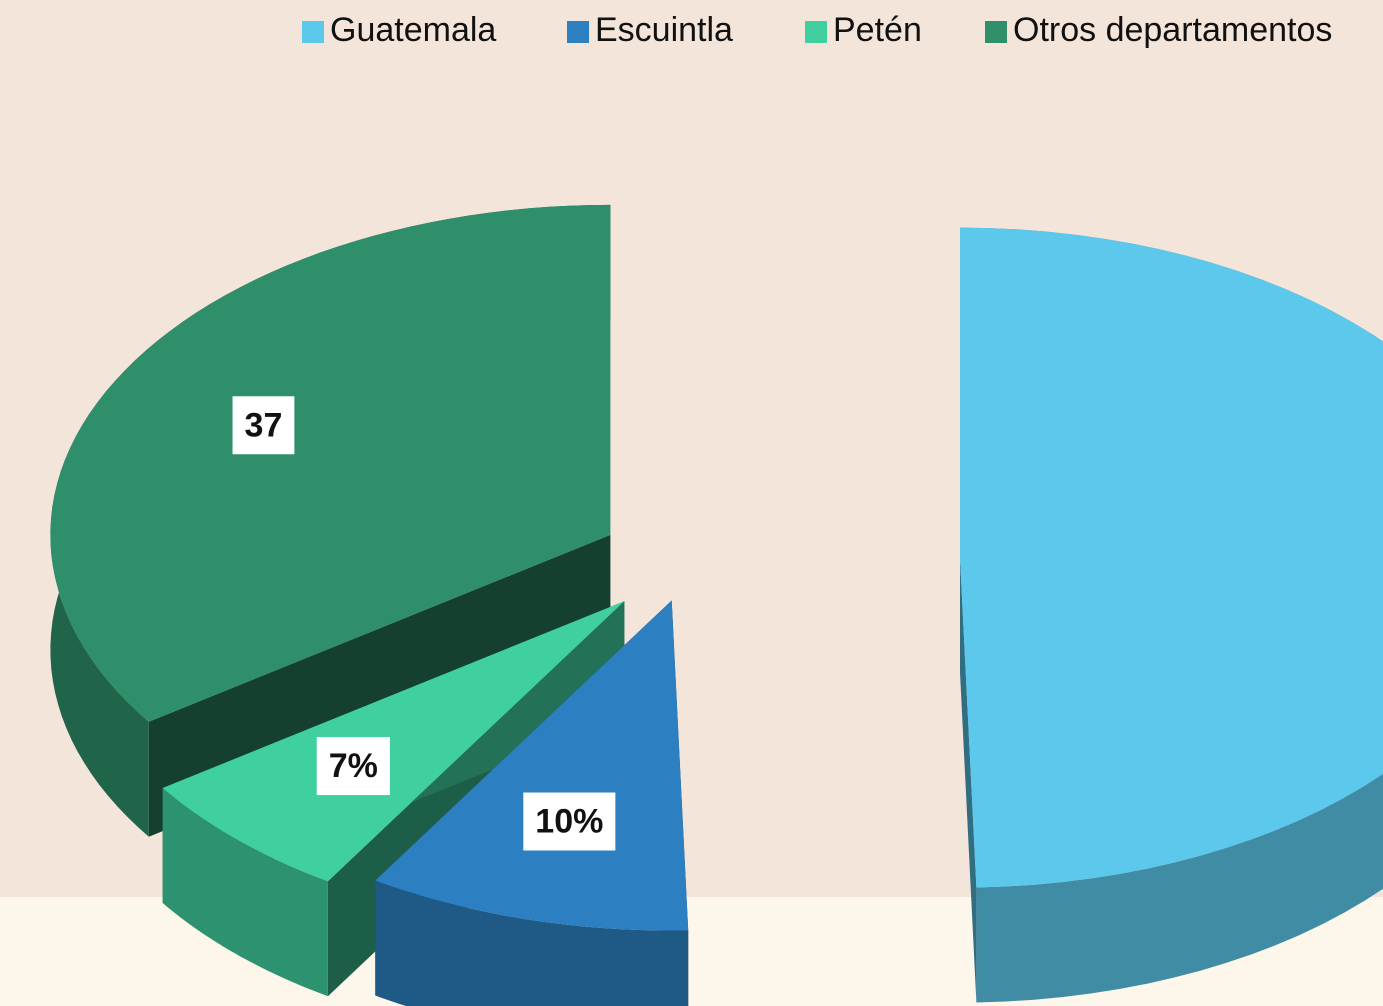  What do you see at coordinates (1172, 30) in the screenshot?
I see `legend-label: Otros departamentos` at bounding box center [1172, 30].